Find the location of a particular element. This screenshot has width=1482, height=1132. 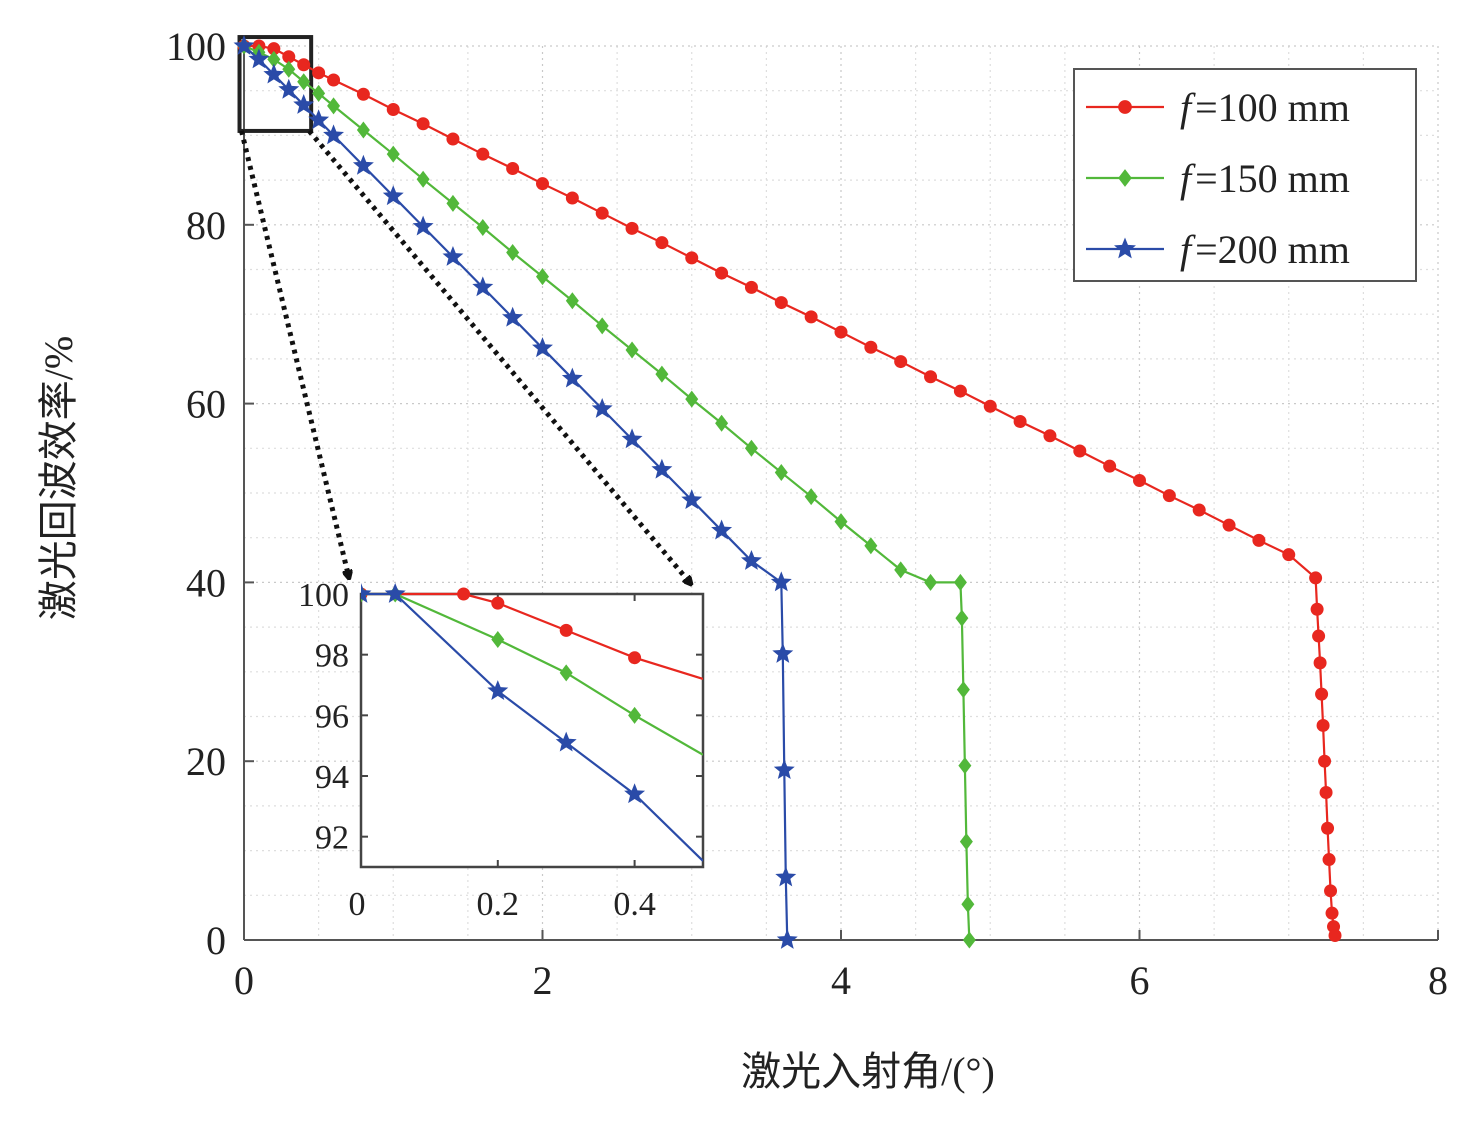

legend: f =100 mm f =150 mm f =200 mm is located at coordinates (1245, 175).